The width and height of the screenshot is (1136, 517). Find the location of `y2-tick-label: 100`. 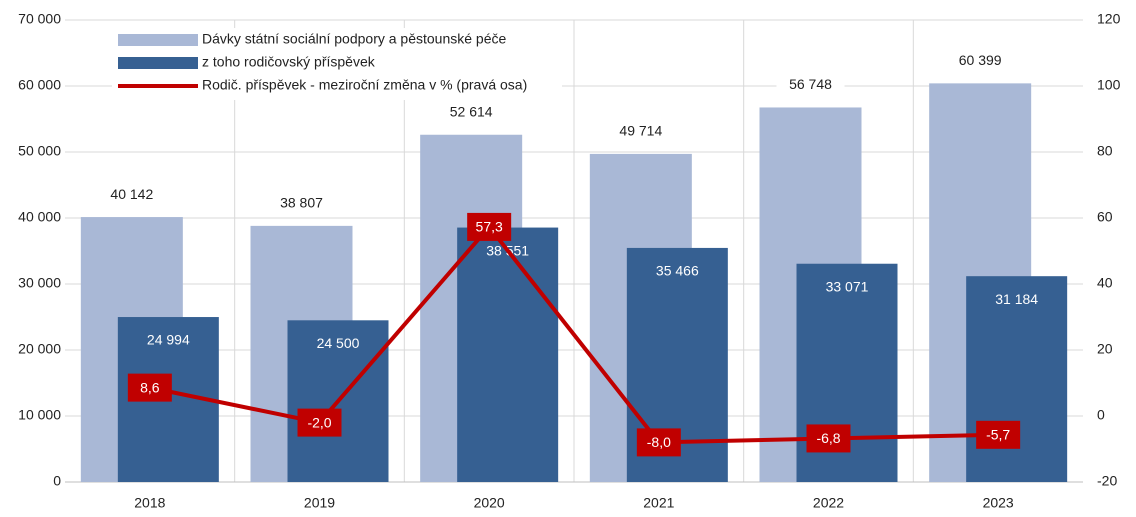

y2-tick-label: 100 is located at coordinates (1109, 85).